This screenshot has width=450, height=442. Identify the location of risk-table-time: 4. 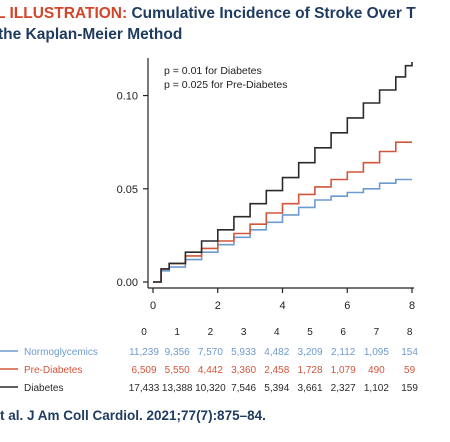
(277, 332).